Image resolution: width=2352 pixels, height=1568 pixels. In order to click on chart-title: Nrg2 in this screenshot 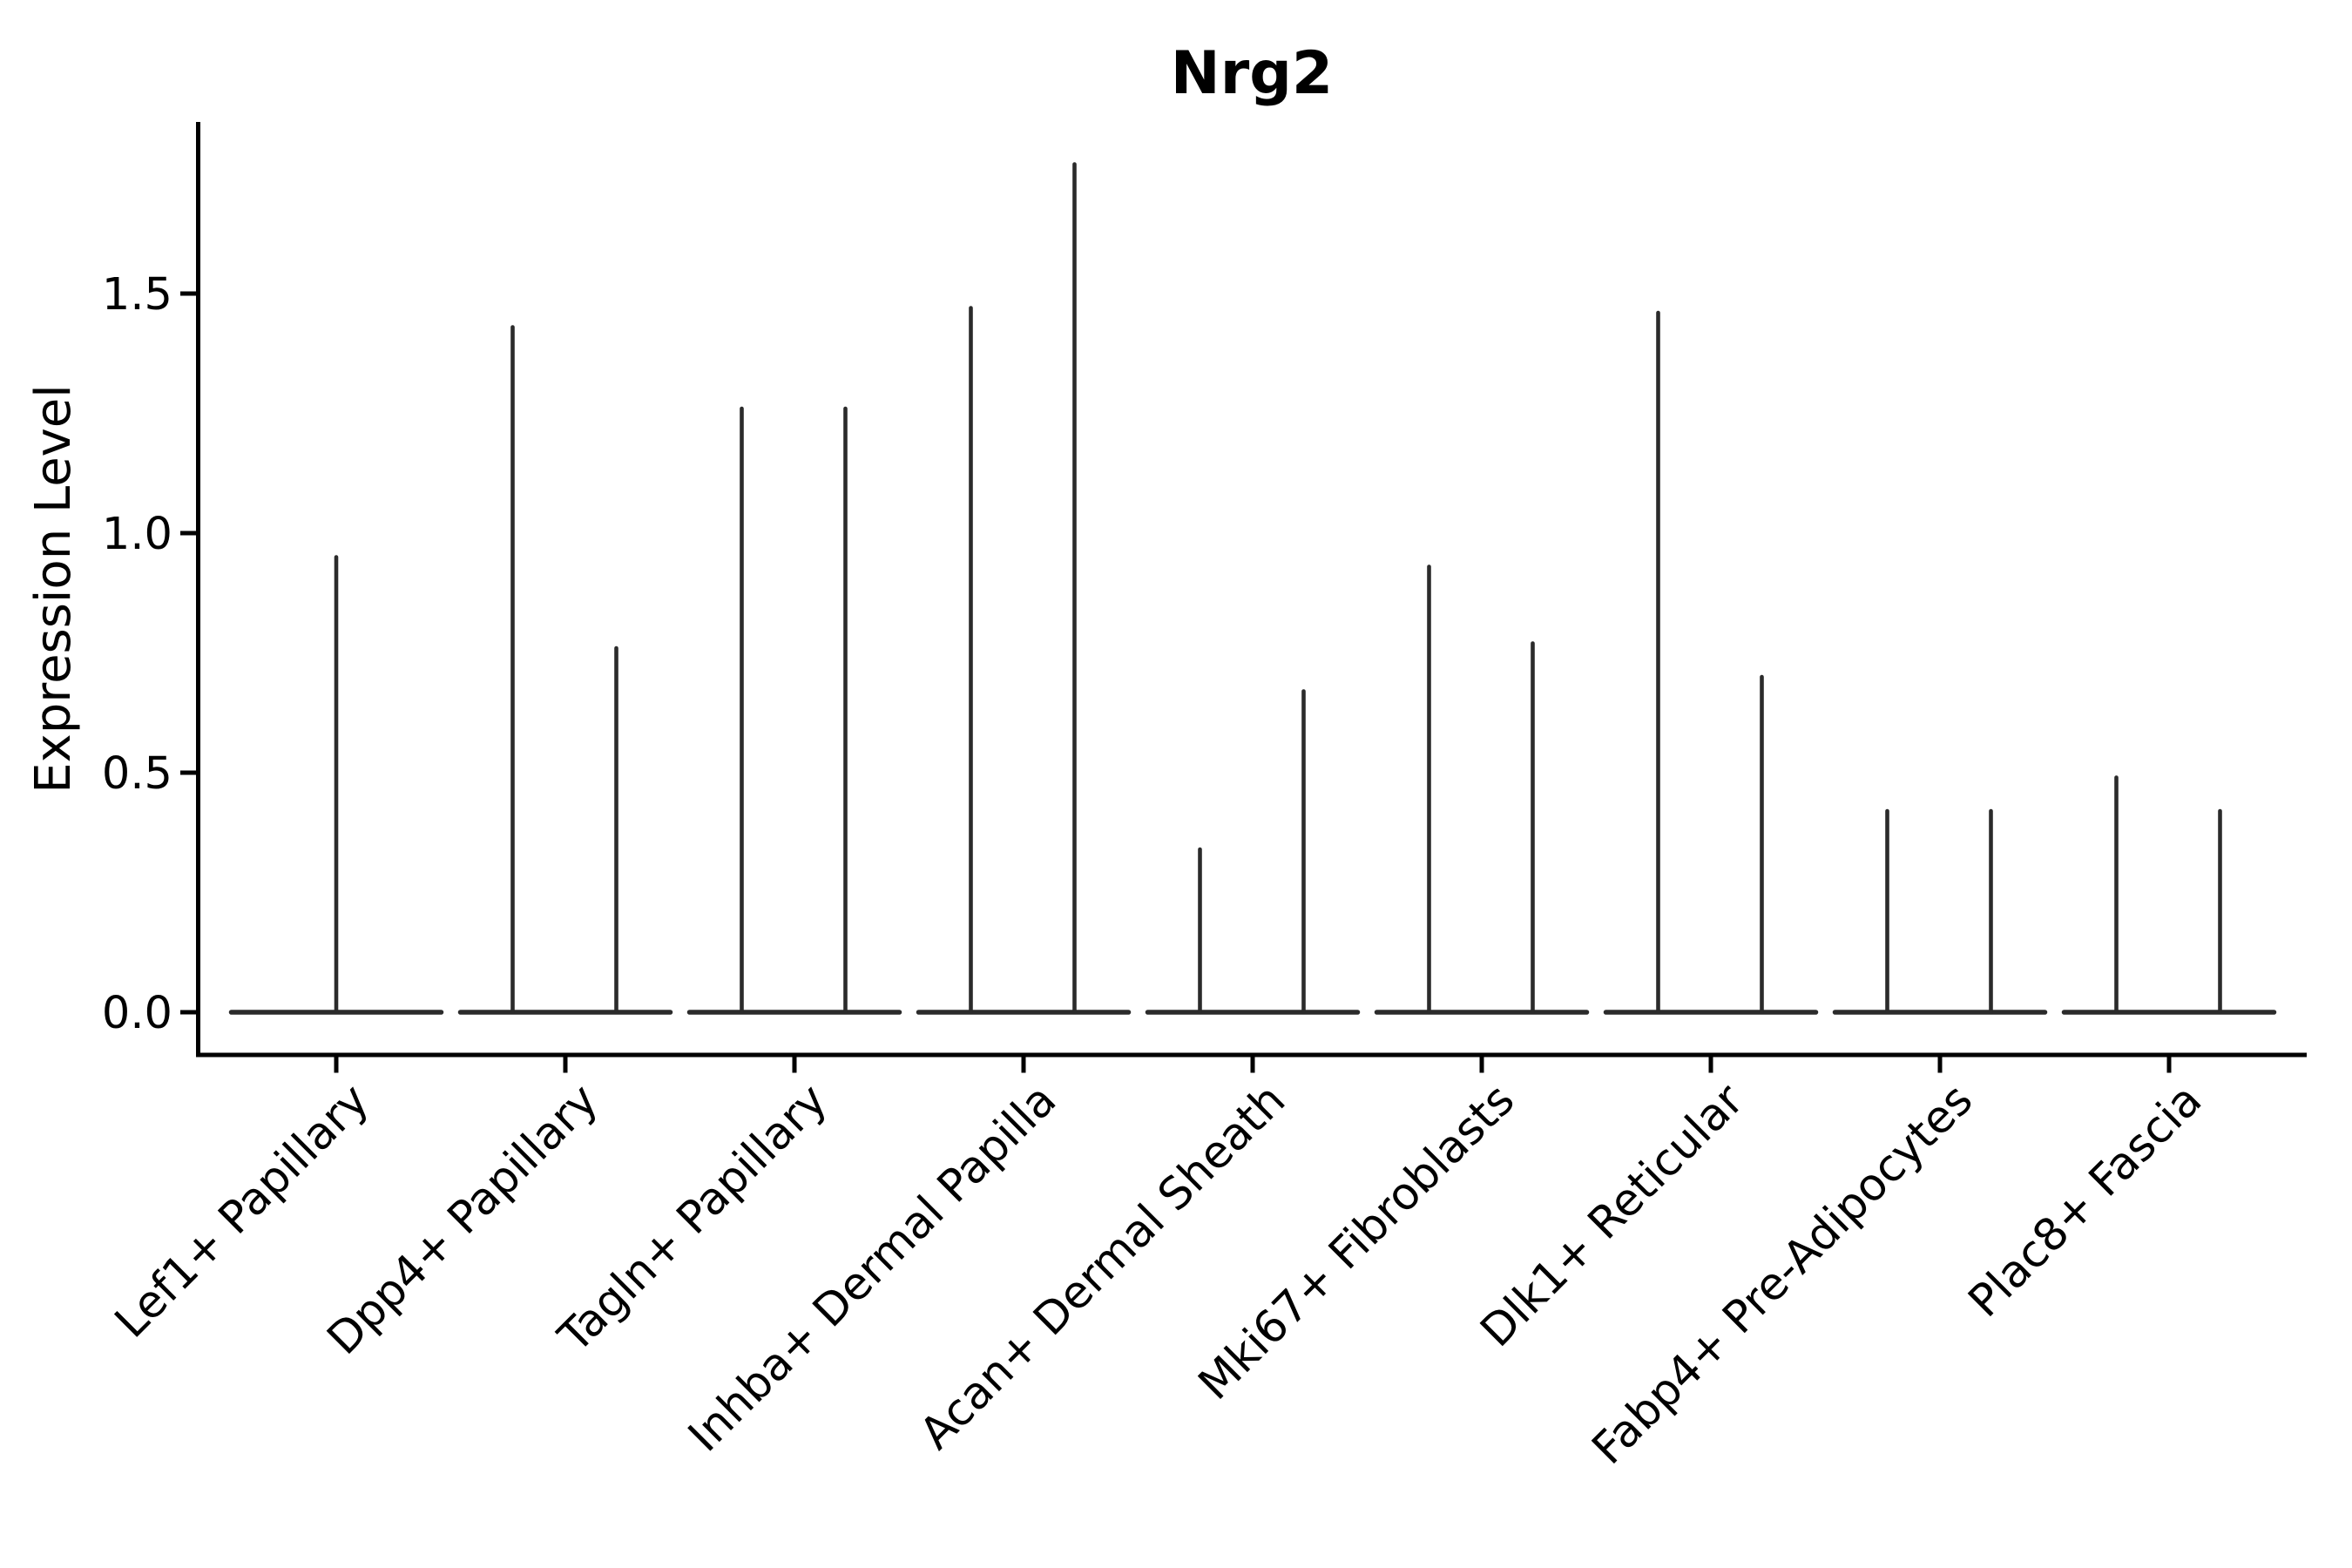, I will do `click(1252, 74)`.